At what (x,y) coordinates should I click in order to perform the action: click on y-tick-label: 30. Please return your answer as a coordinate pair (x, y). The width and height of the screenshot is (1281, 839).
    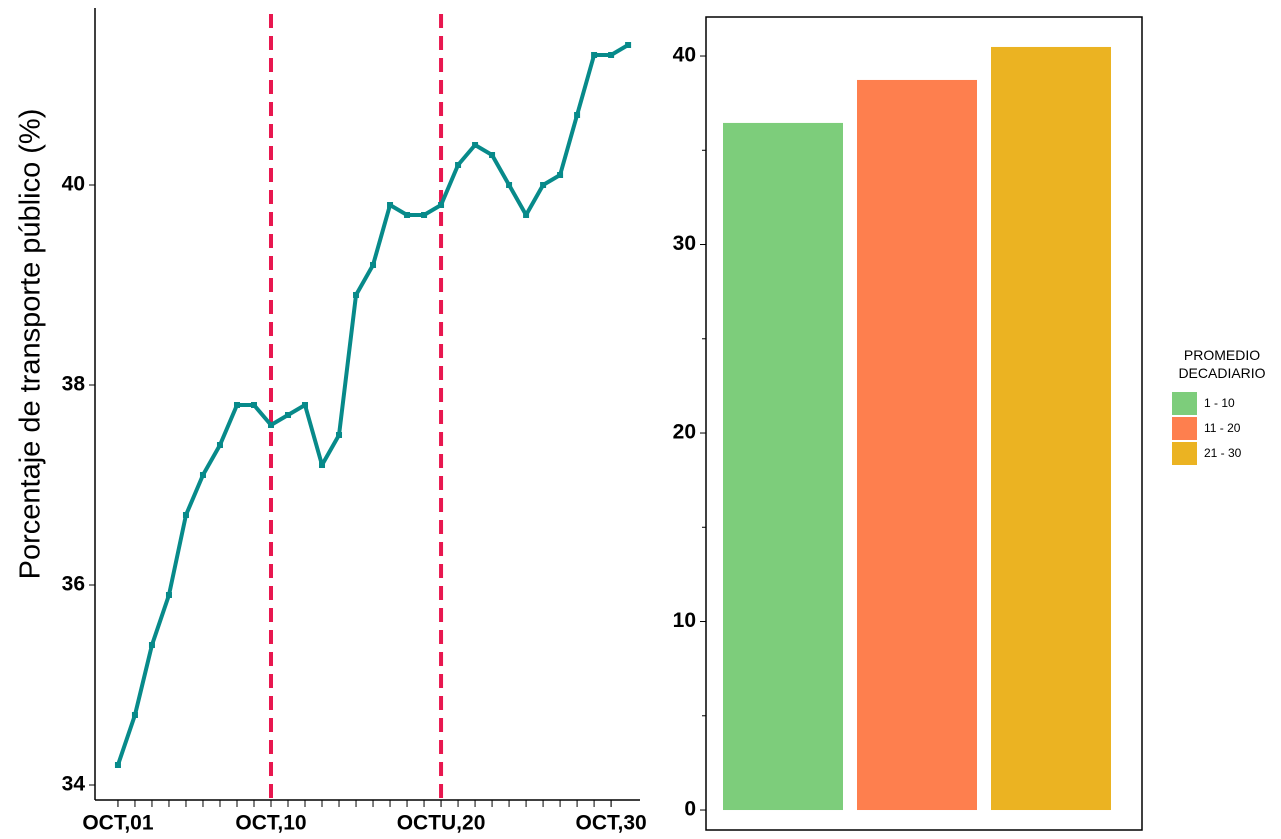
    Looking at the image, I should click on (684, 243).